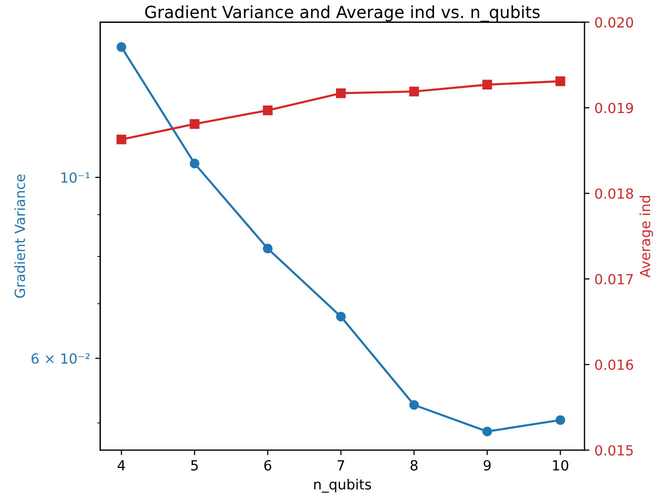  Describe the element at coordinates (614, 279) in the screenshot. I see `y2-tick-label: 0.017` at that location.